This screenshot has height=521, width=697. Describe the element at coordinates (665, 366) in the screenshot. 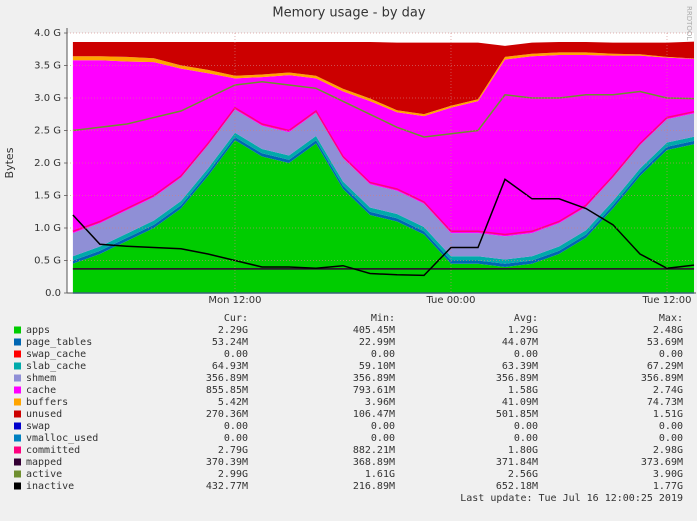

I see `stats-value: 67.29M` at that location.